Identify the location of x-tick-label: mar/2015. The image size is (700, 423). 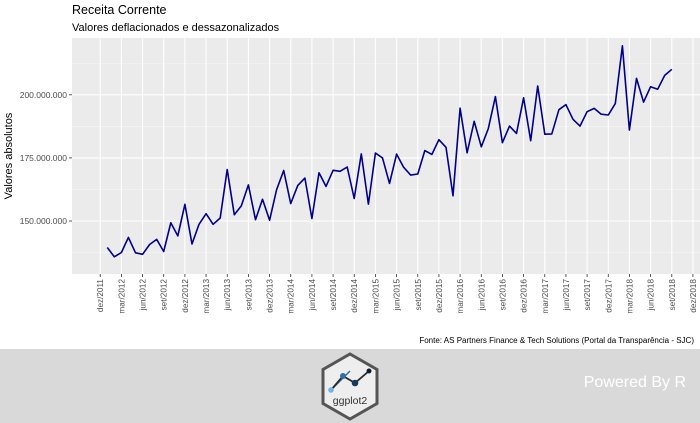
(375, 296).